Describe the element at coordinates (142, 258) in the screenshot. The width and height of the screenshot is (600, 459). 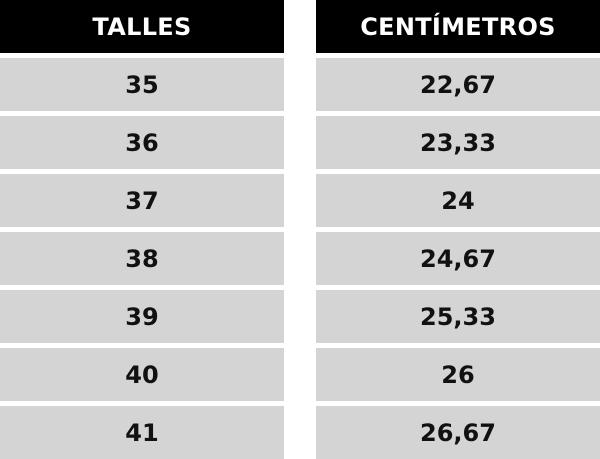
I see `talle-cell: 38` at that location.